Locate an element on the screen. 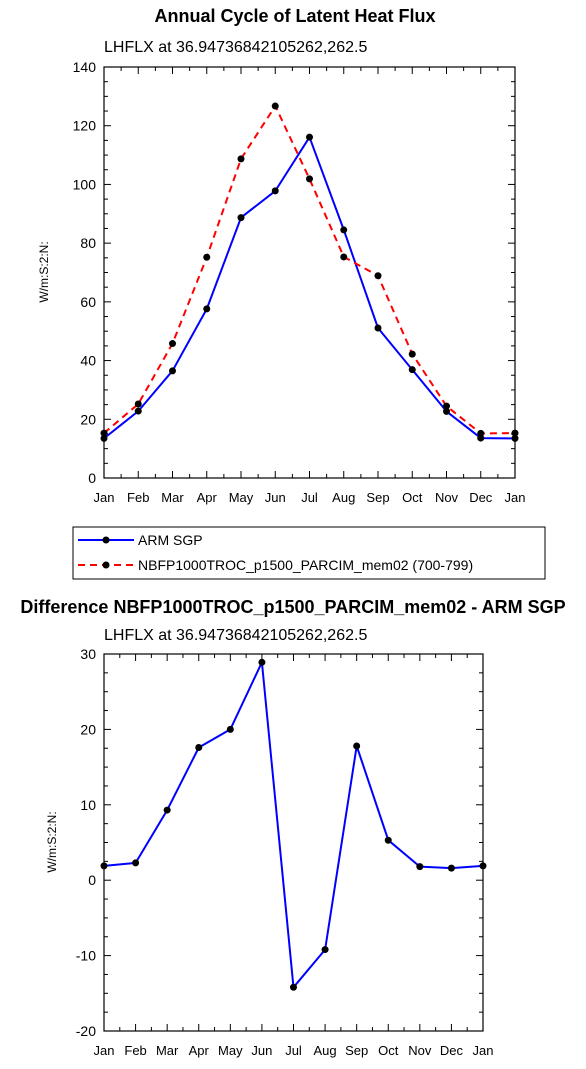 Image resolution: width=586 pixels, height=1069 pixels. legend-marker-arm is located at coordinates (106, 540).